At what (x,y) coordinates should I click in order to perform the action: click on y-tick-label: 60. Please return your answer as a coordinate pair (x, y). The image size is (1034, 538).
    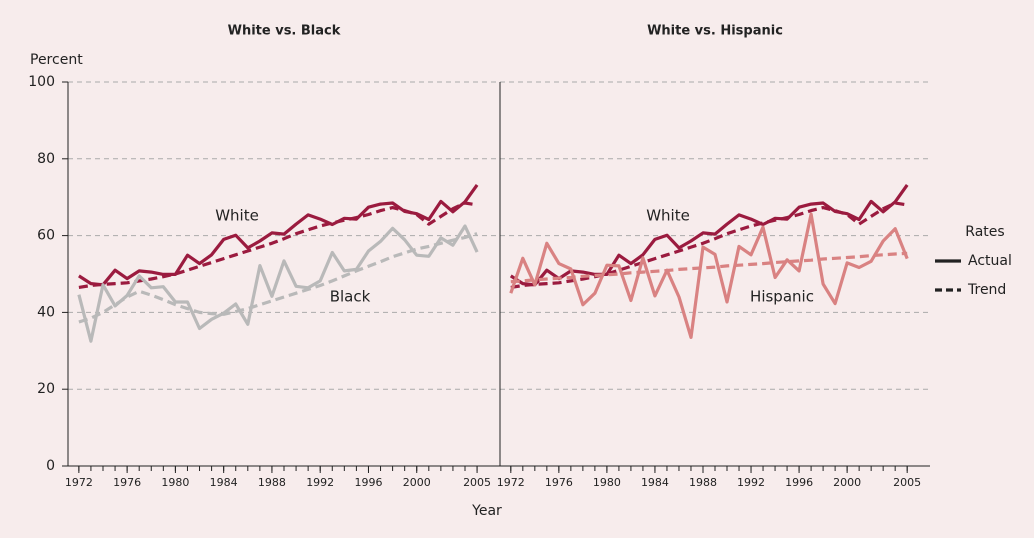
    Looking at the image, I should click on (46, 236).